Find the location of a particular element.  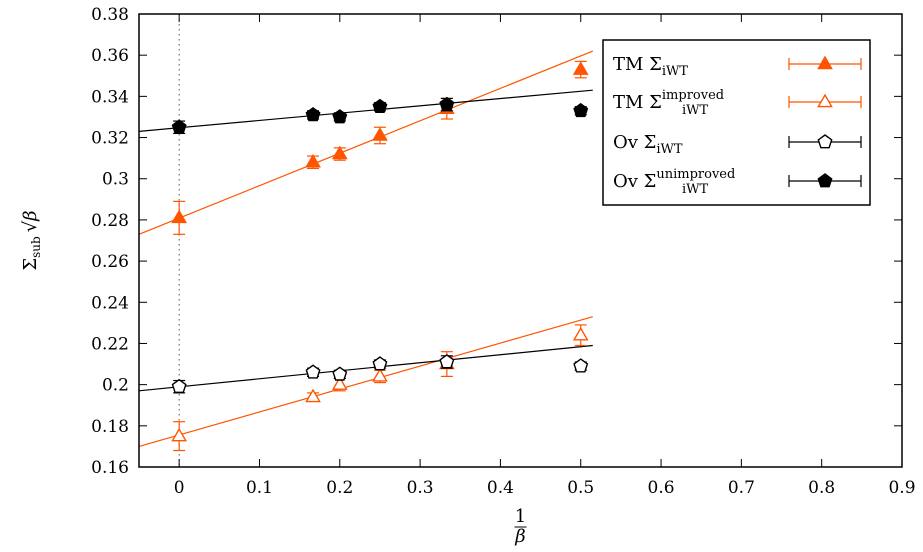

legend-entry-label: TM Σimproved iWT is located at coordinates (668, 103).